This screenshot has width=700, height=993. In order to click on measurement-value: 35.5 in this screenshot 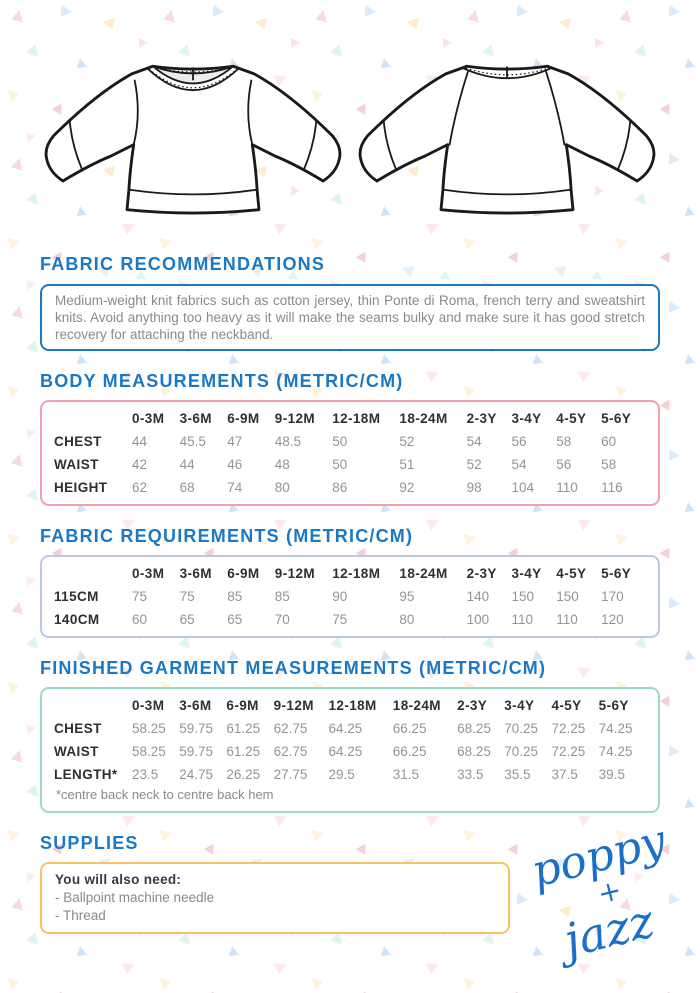, I will do `click(517, 774)`.